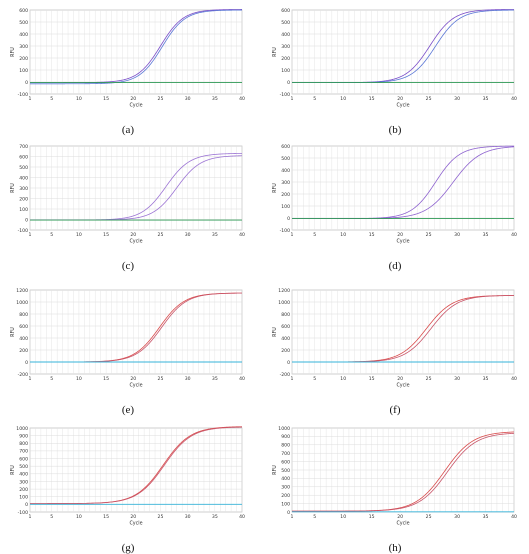  I want to click on panel-label: (f), so click(395, 410).